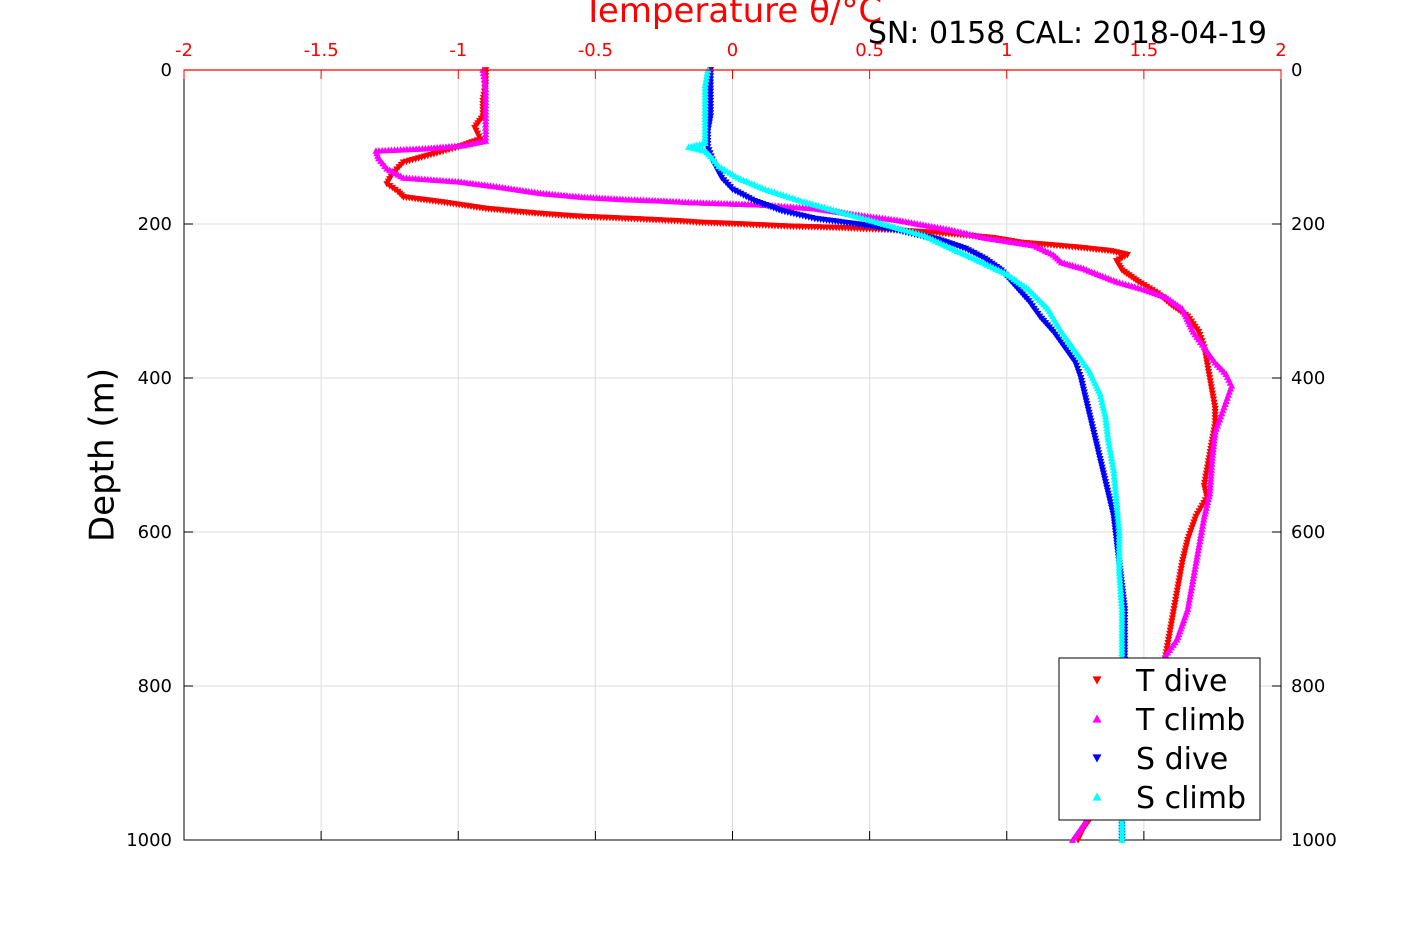 The width and height of the screenshot is (1417, 945). What do you see at coordinates (1190, 720) in the screenshot?
I see `legend-entry: T climb` at bounding box center [1190, 720].